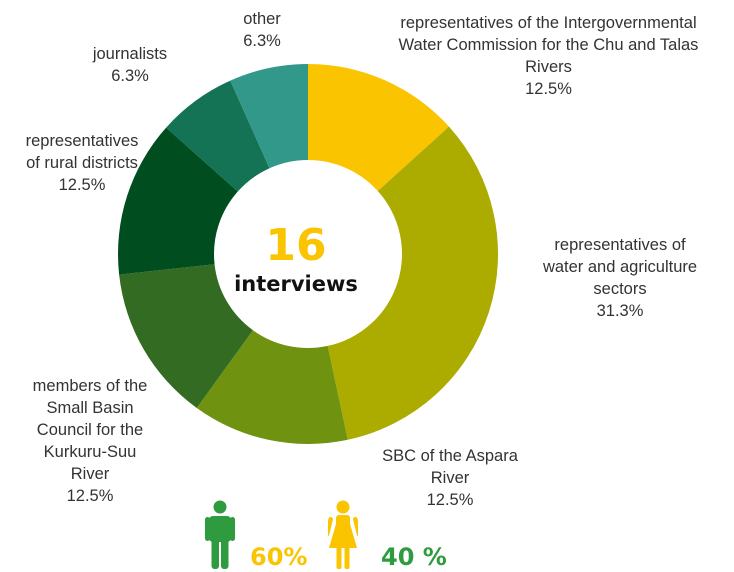 This screenshot has height=572, width=734. I want to click on slice-label-aspara: SBC of the Aspara River 12.5%, so click(450, 478).